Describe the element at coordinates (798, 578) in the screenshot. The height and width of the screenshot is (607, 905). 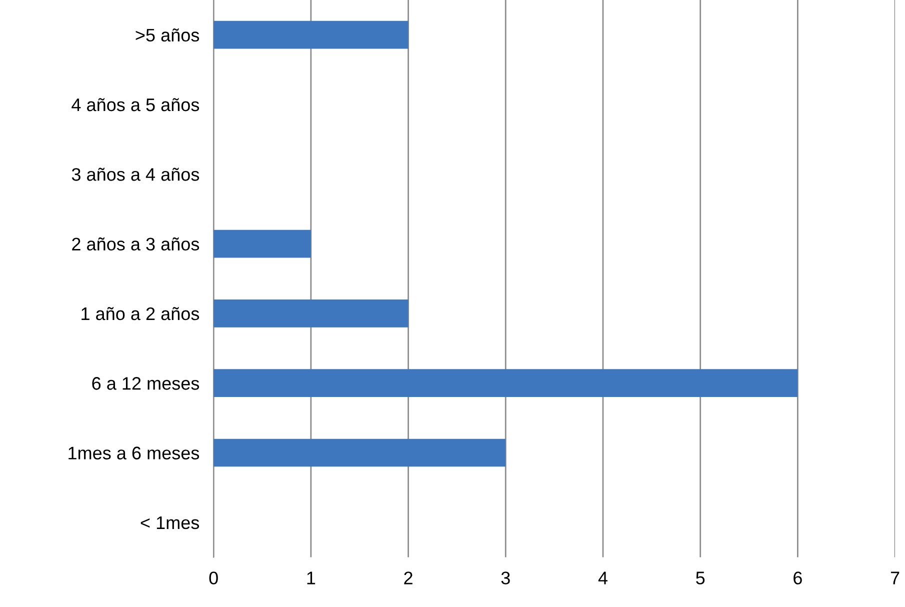
I see `x-tick-label: 6` at that location.